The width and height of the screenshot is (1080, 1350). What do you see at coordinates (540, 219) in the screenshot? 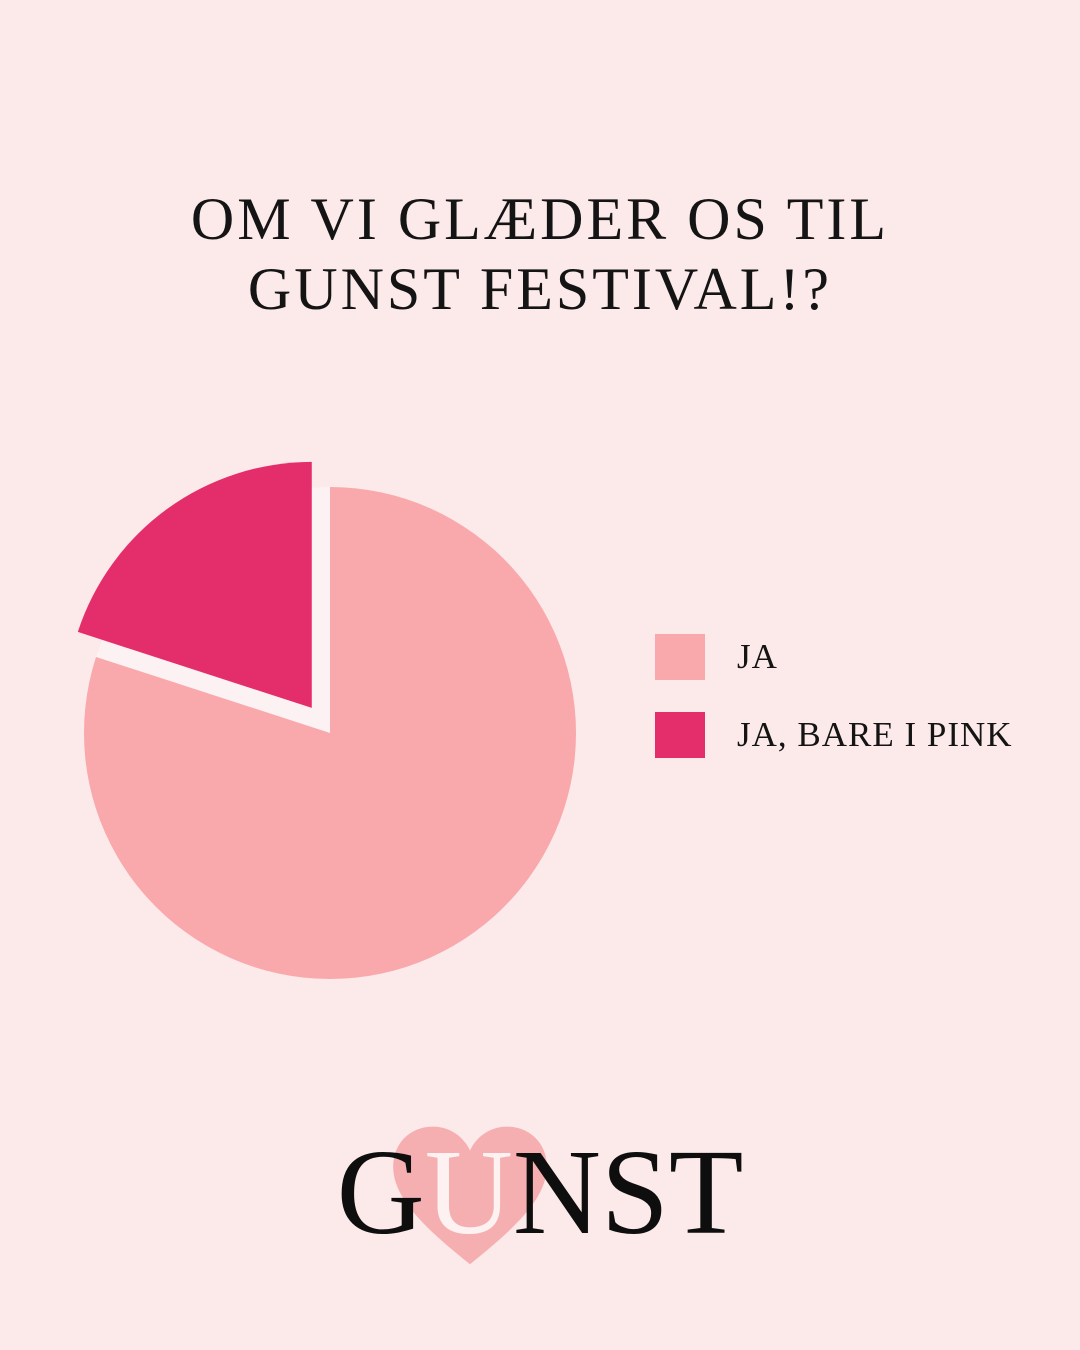
I see `title-line-1: OM VI GLÆDER OS TIL` at bounding box center [540, 219].